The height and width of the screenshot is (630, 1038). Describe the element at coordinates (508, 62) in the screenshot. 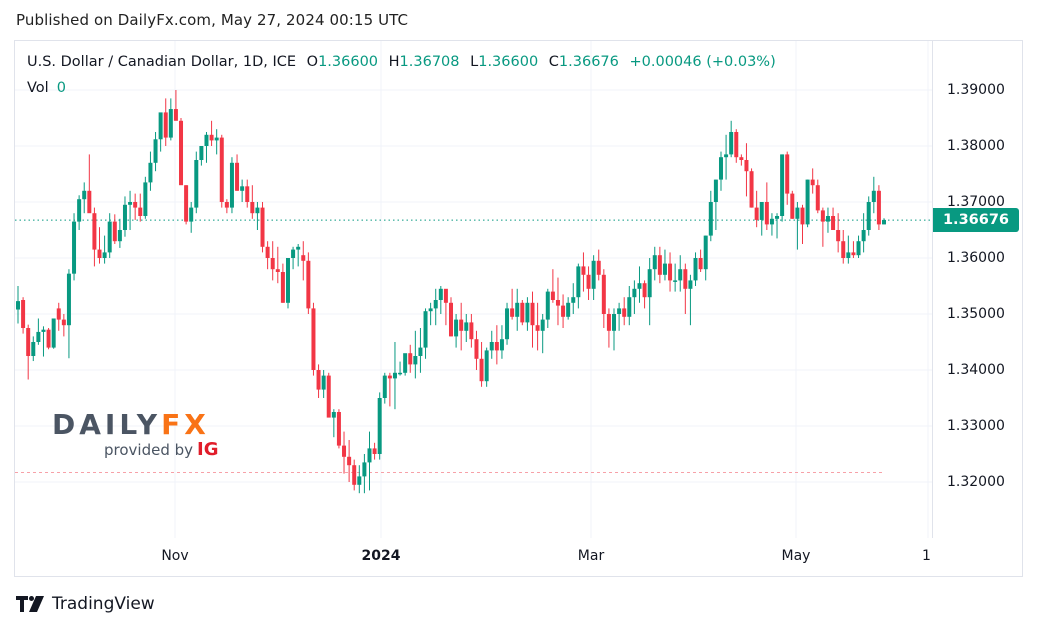

I see `low-value: 1.36600` at that location.